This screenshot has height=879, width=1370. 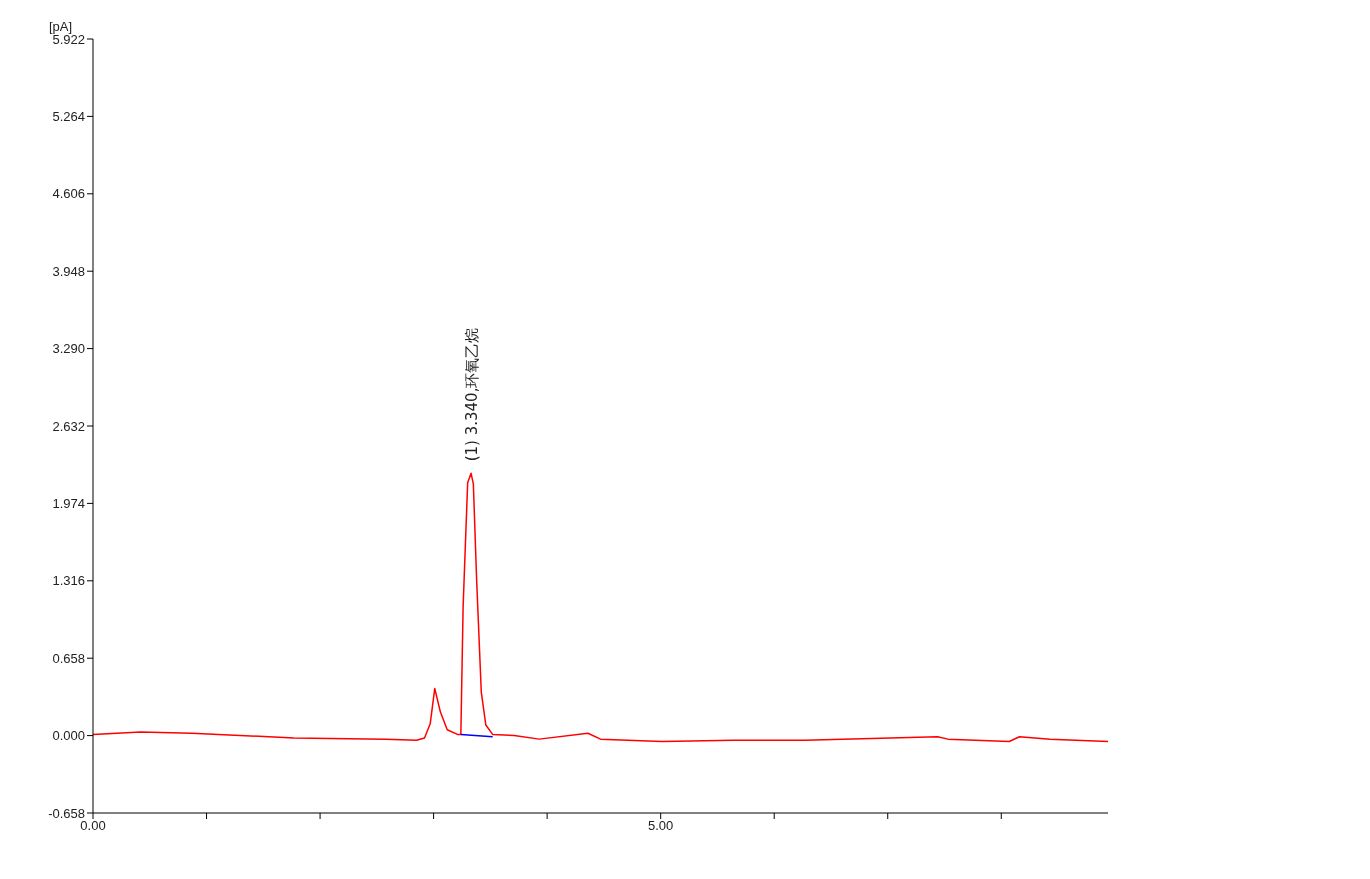 What do you see at coordinates (68, 271) in the screenshot?
I see `y-tick-label: 3.948` at bounding box center [68, 271].